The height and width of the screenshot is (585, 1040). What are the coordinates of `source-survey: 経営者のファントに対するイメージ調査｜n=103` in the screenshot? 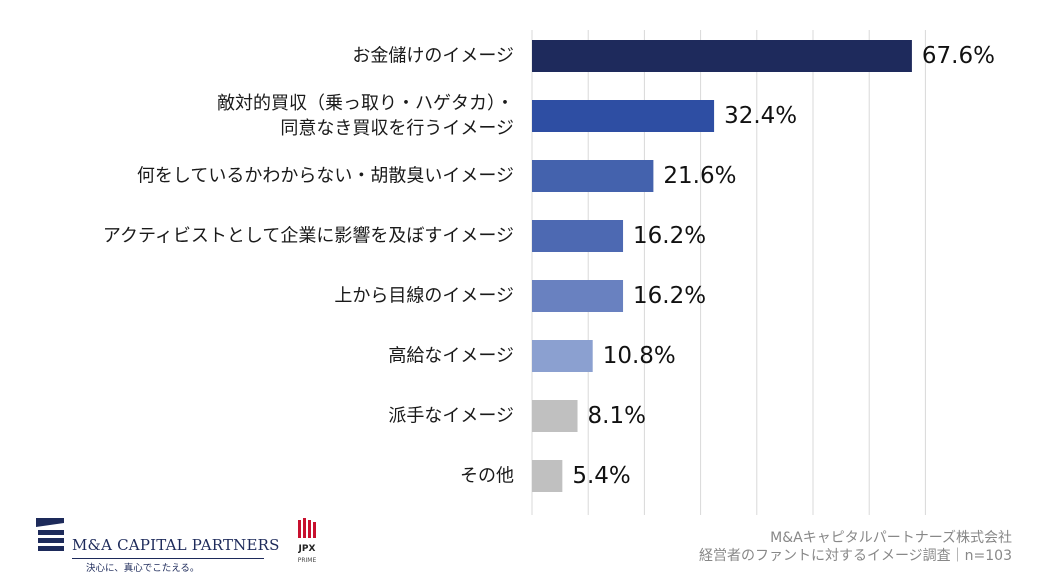 It's located at (855, 556).